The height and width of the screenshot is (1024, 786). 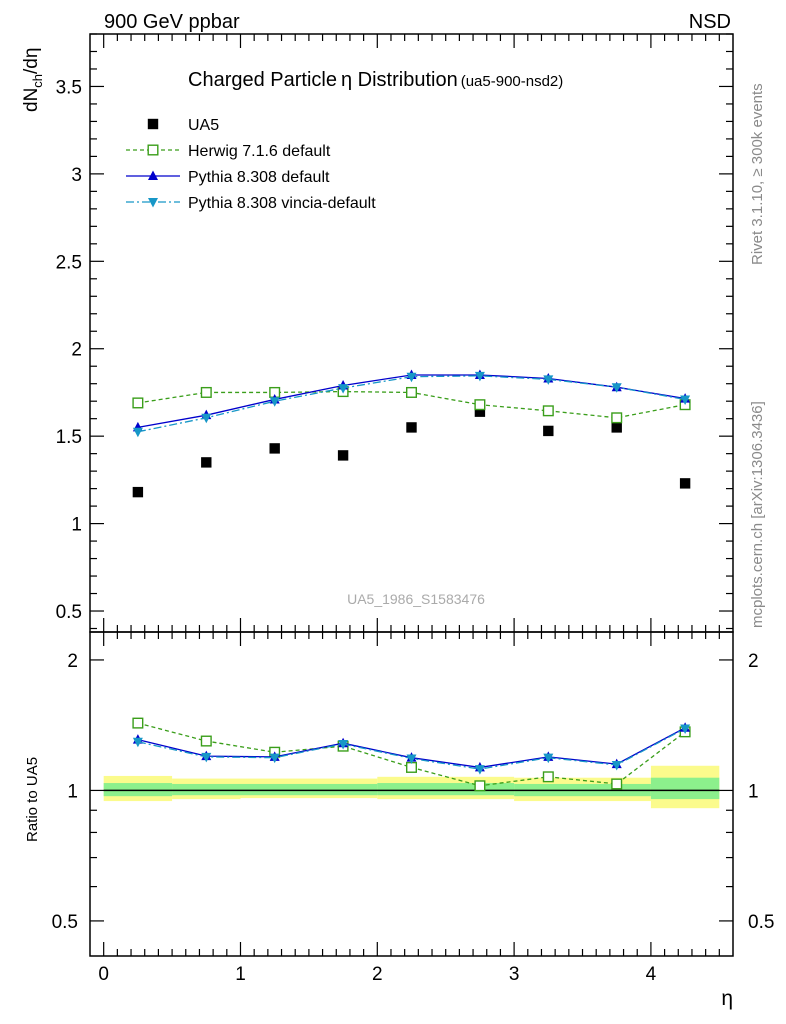 What do you see at coordinates (411, 433) in the screenshot?
I see `main-series` at bounding box center [411, 433].